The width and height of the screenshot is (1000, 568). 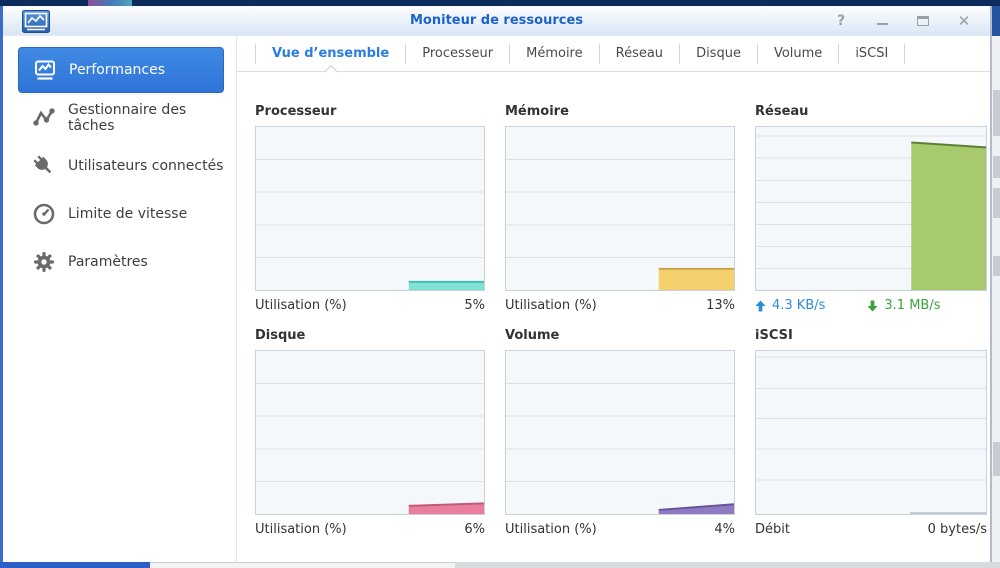 I want to click on sidebar-item-label: Performances, so click(x=117, y=70).